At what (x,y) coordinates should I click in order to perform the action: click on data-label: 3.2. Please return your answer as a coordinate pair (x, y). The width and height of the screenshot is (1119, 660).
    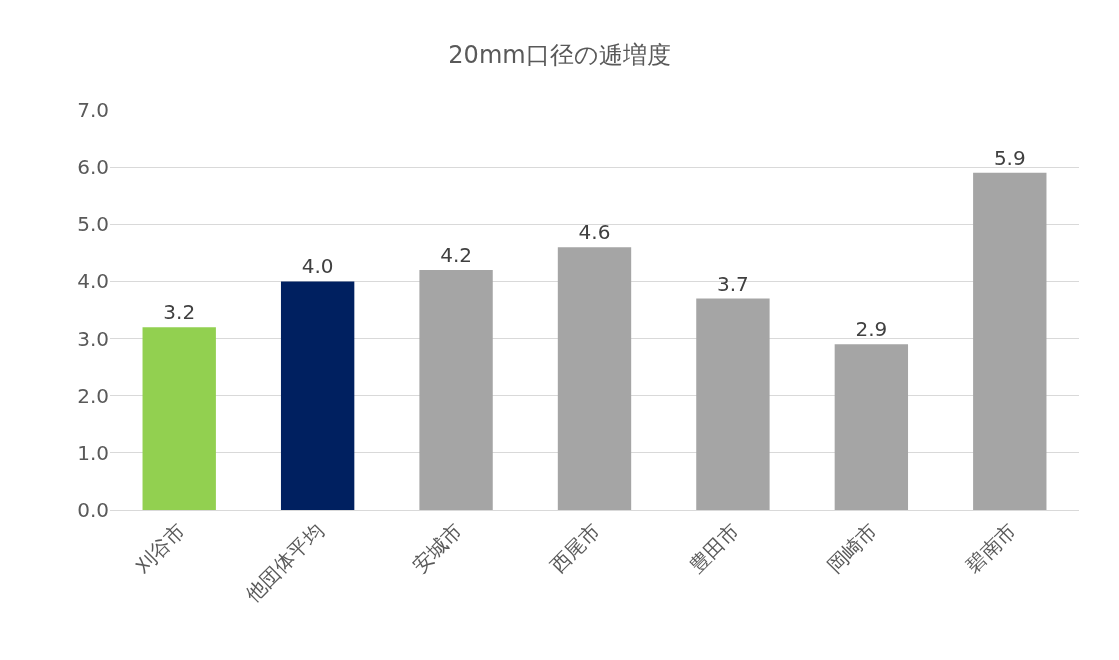
    Looking at the image, I should click on (179, 312).